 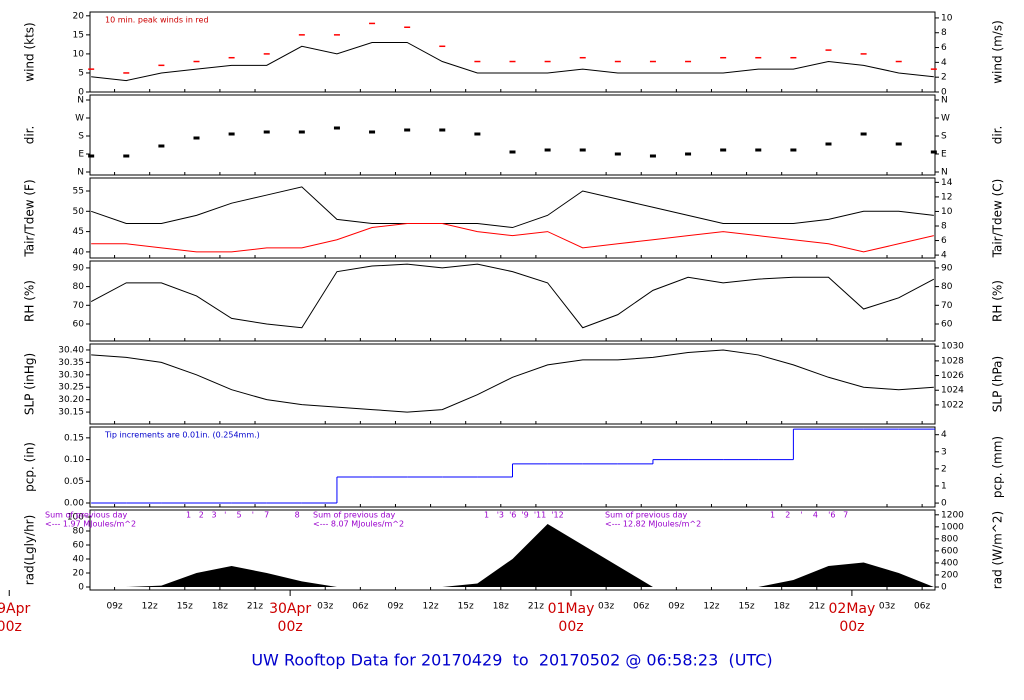 I want to click on y2-axis-label: rad (W/m^2), so click(x=998, y=550).